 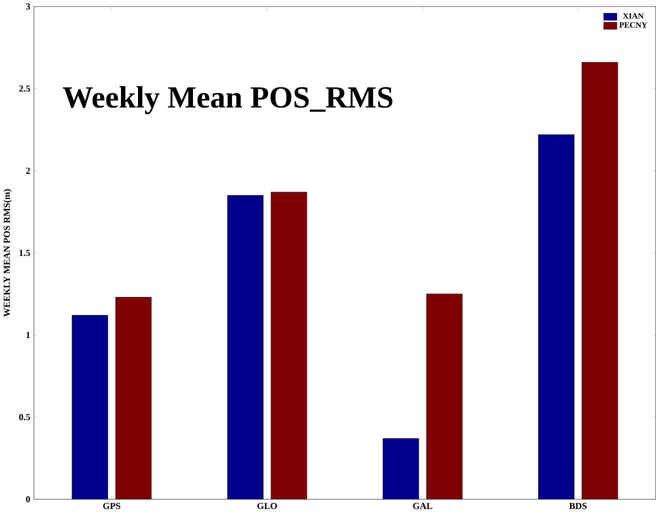 What do you see at coordinates (28, 171) in the screenshot?
I see `y-tick-label: 2` at bounding box center [28, 171].